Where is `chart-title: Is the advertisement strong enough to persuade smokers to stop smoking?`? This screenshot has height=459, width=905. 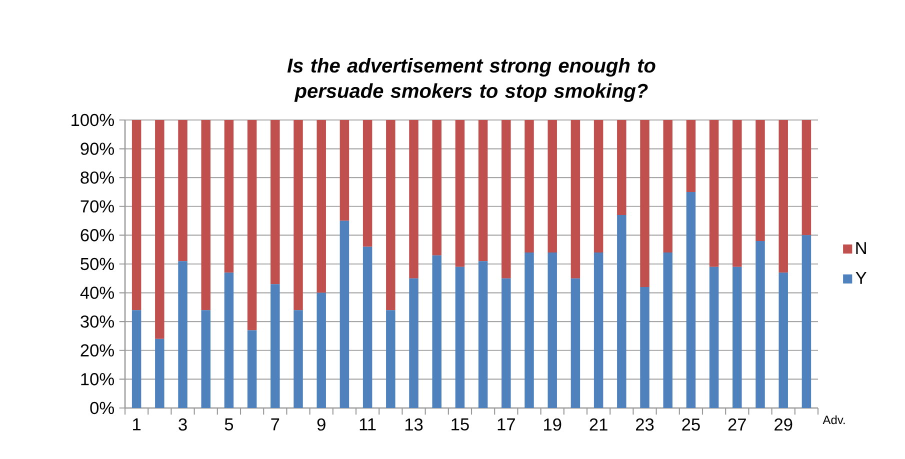
chart-title: Is the advertisement strong enough to persuade smokers to stop smoking? is located at coordinates (471, 80).